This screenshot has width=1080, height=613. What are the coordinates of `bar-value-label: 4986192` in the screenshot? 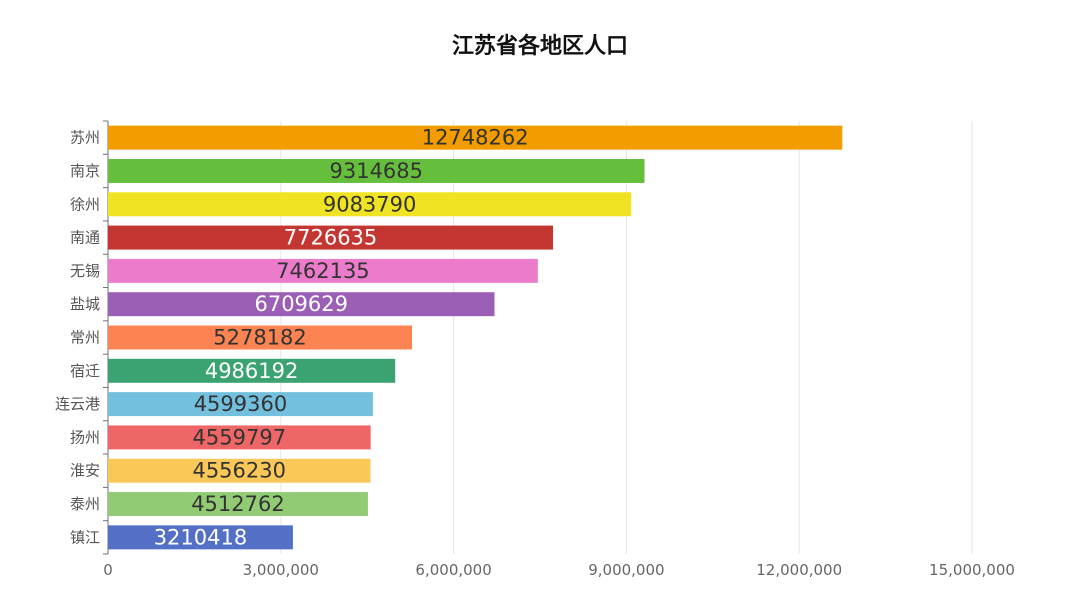 It's located at (252, 371).